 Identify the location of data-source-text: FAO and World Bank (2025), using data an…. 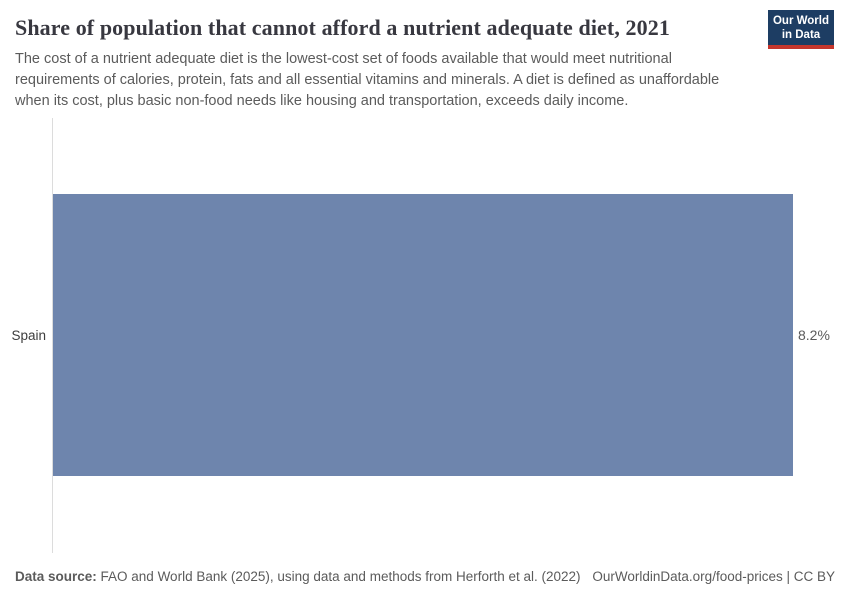
(338, 576).